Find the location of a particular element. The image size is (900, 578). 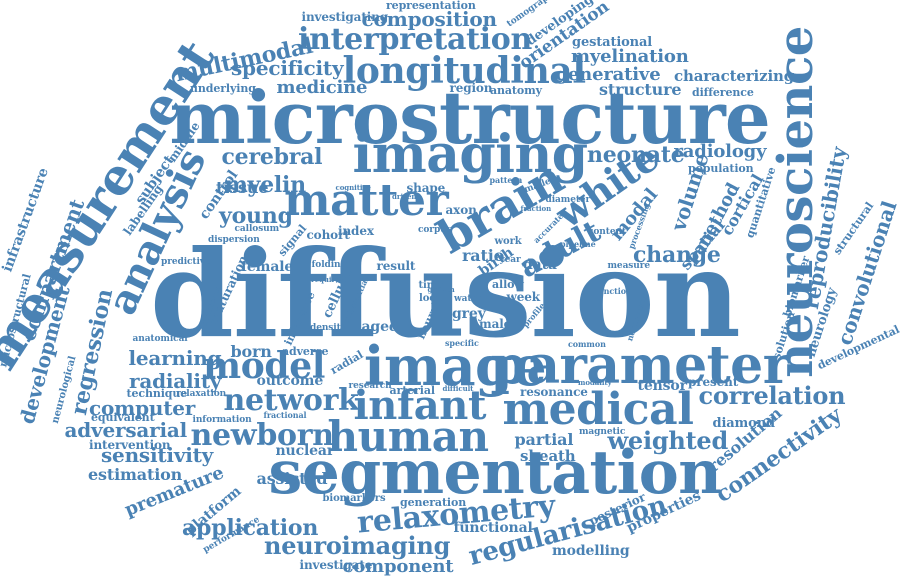

word-require: require is located at coordinates (325, 279).